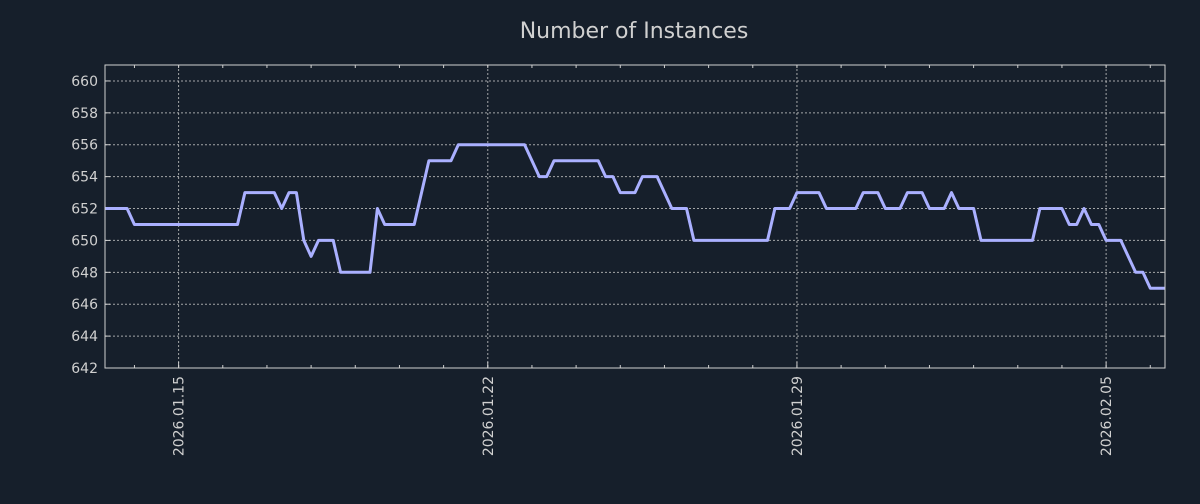 Image resolution: width=1200 pixels, height=504 pixels. I want to click on y-tick-label: 650, so click(84, 241).